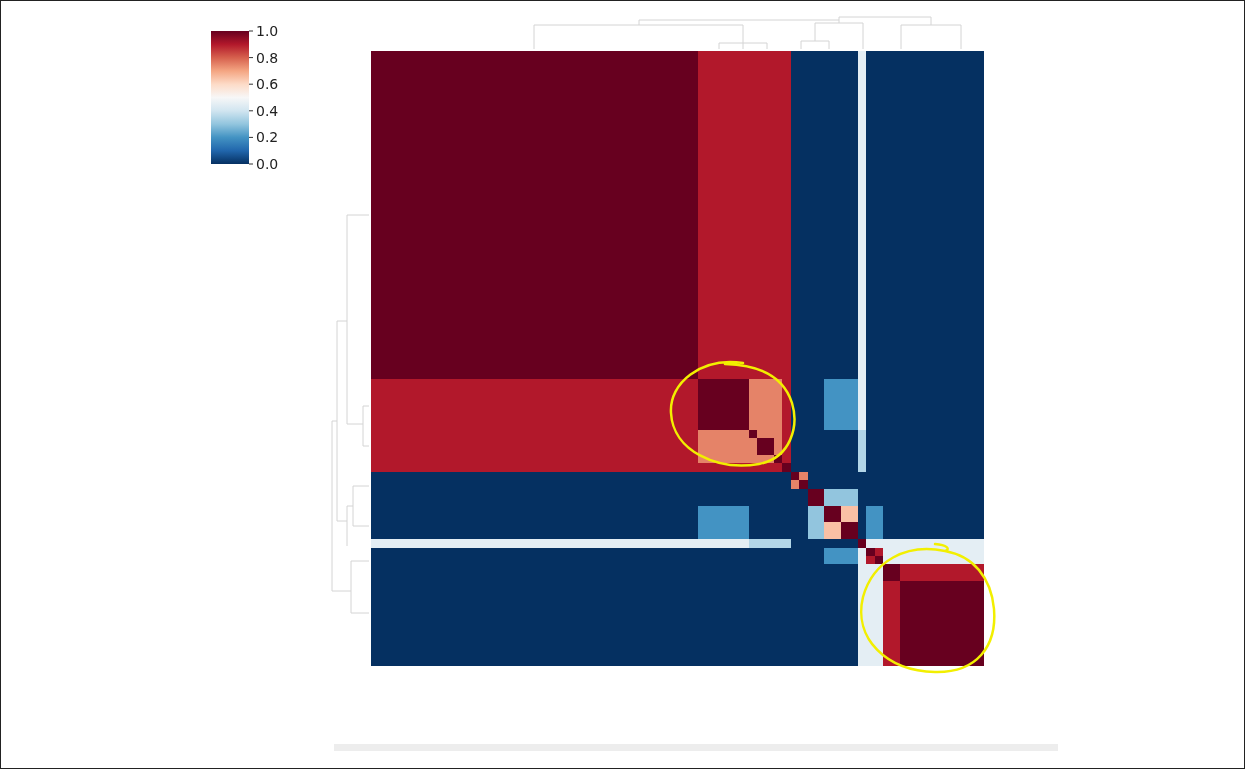  What do you see at coordinates (267, 31) in the screenshot?
I see `color-bar-label: 1.0` at bounding box center [267, 31].